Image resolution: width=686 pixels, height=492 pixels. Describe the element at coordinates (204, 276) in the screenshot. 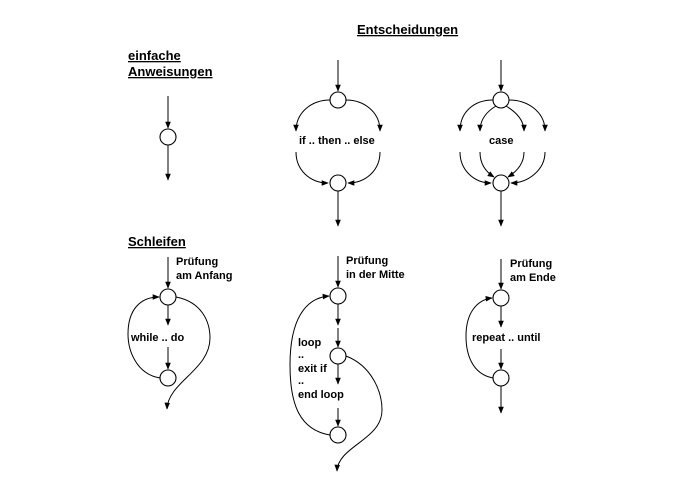

I see `label-check-line2: am Anfang` at that location.